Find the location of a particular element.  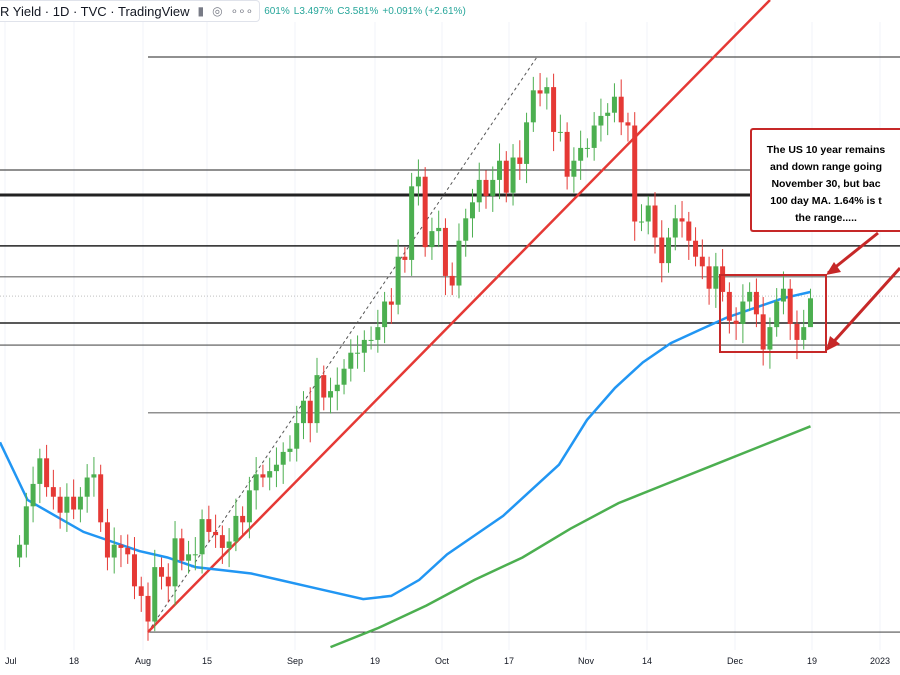

eye-icon: ◎ is located at coordinates (217, 11).